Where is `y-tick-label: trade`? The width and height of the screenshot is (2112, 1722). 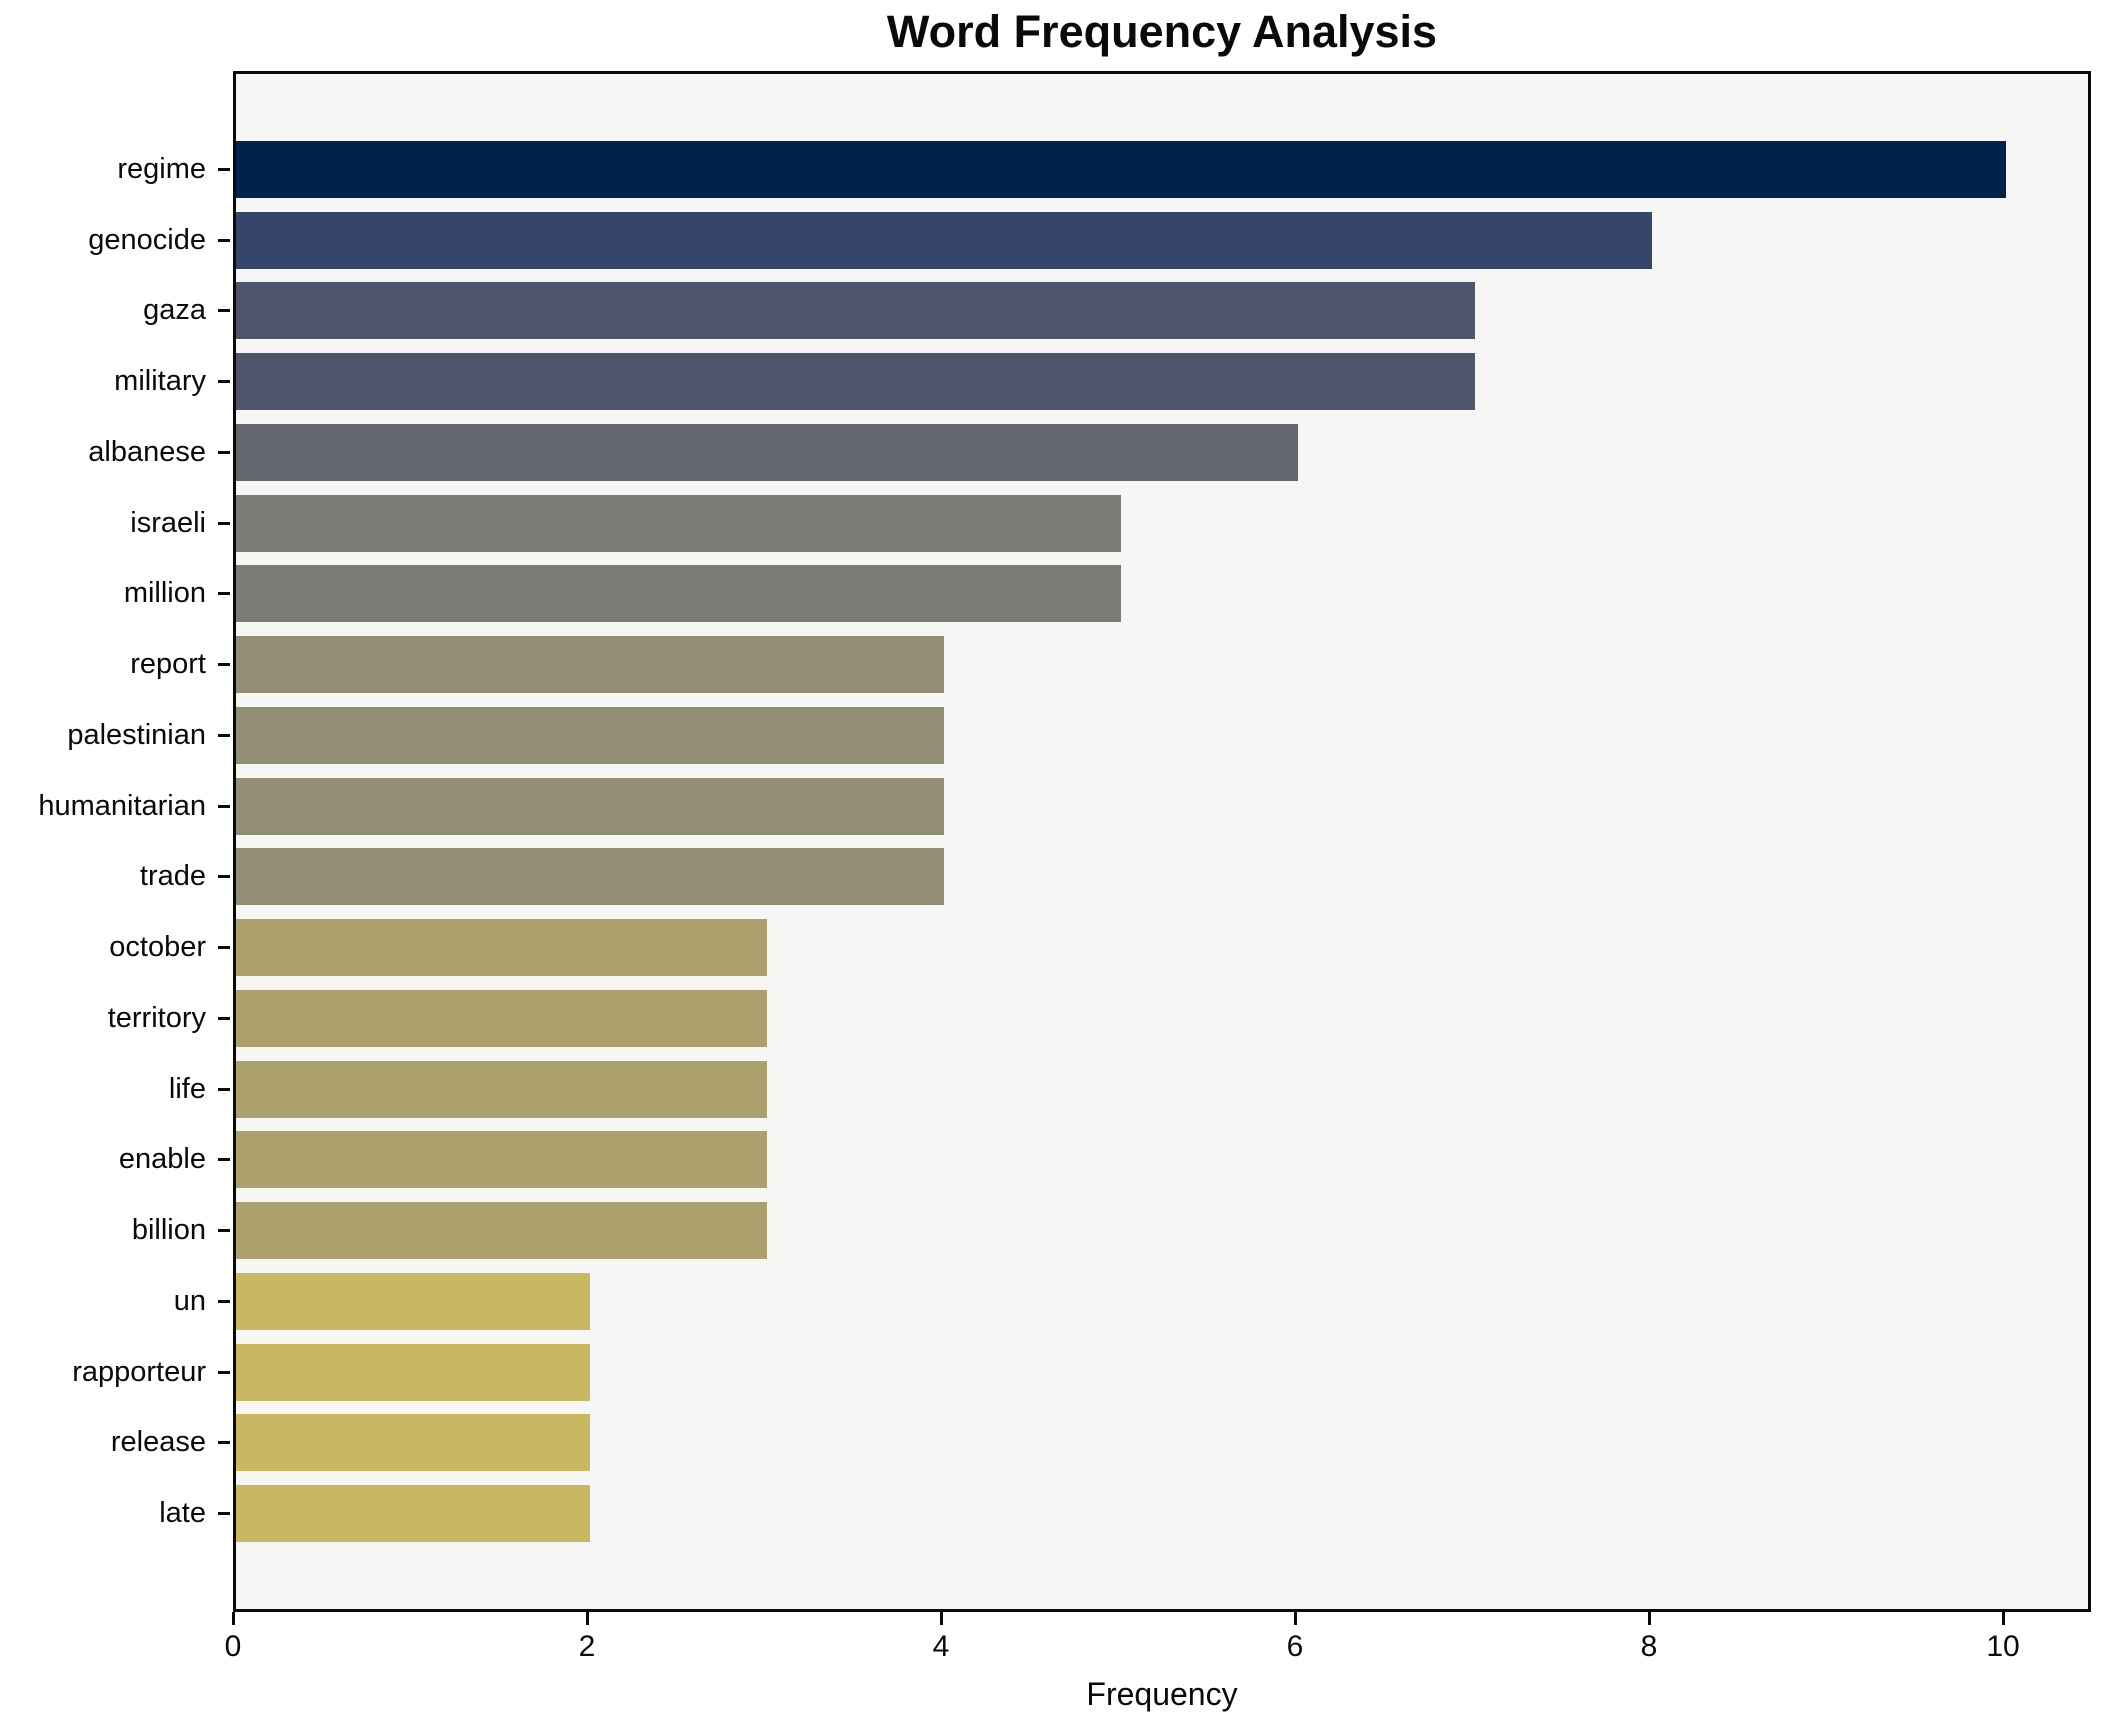 y-tick-label: trade is located at coordinates (172, 876).